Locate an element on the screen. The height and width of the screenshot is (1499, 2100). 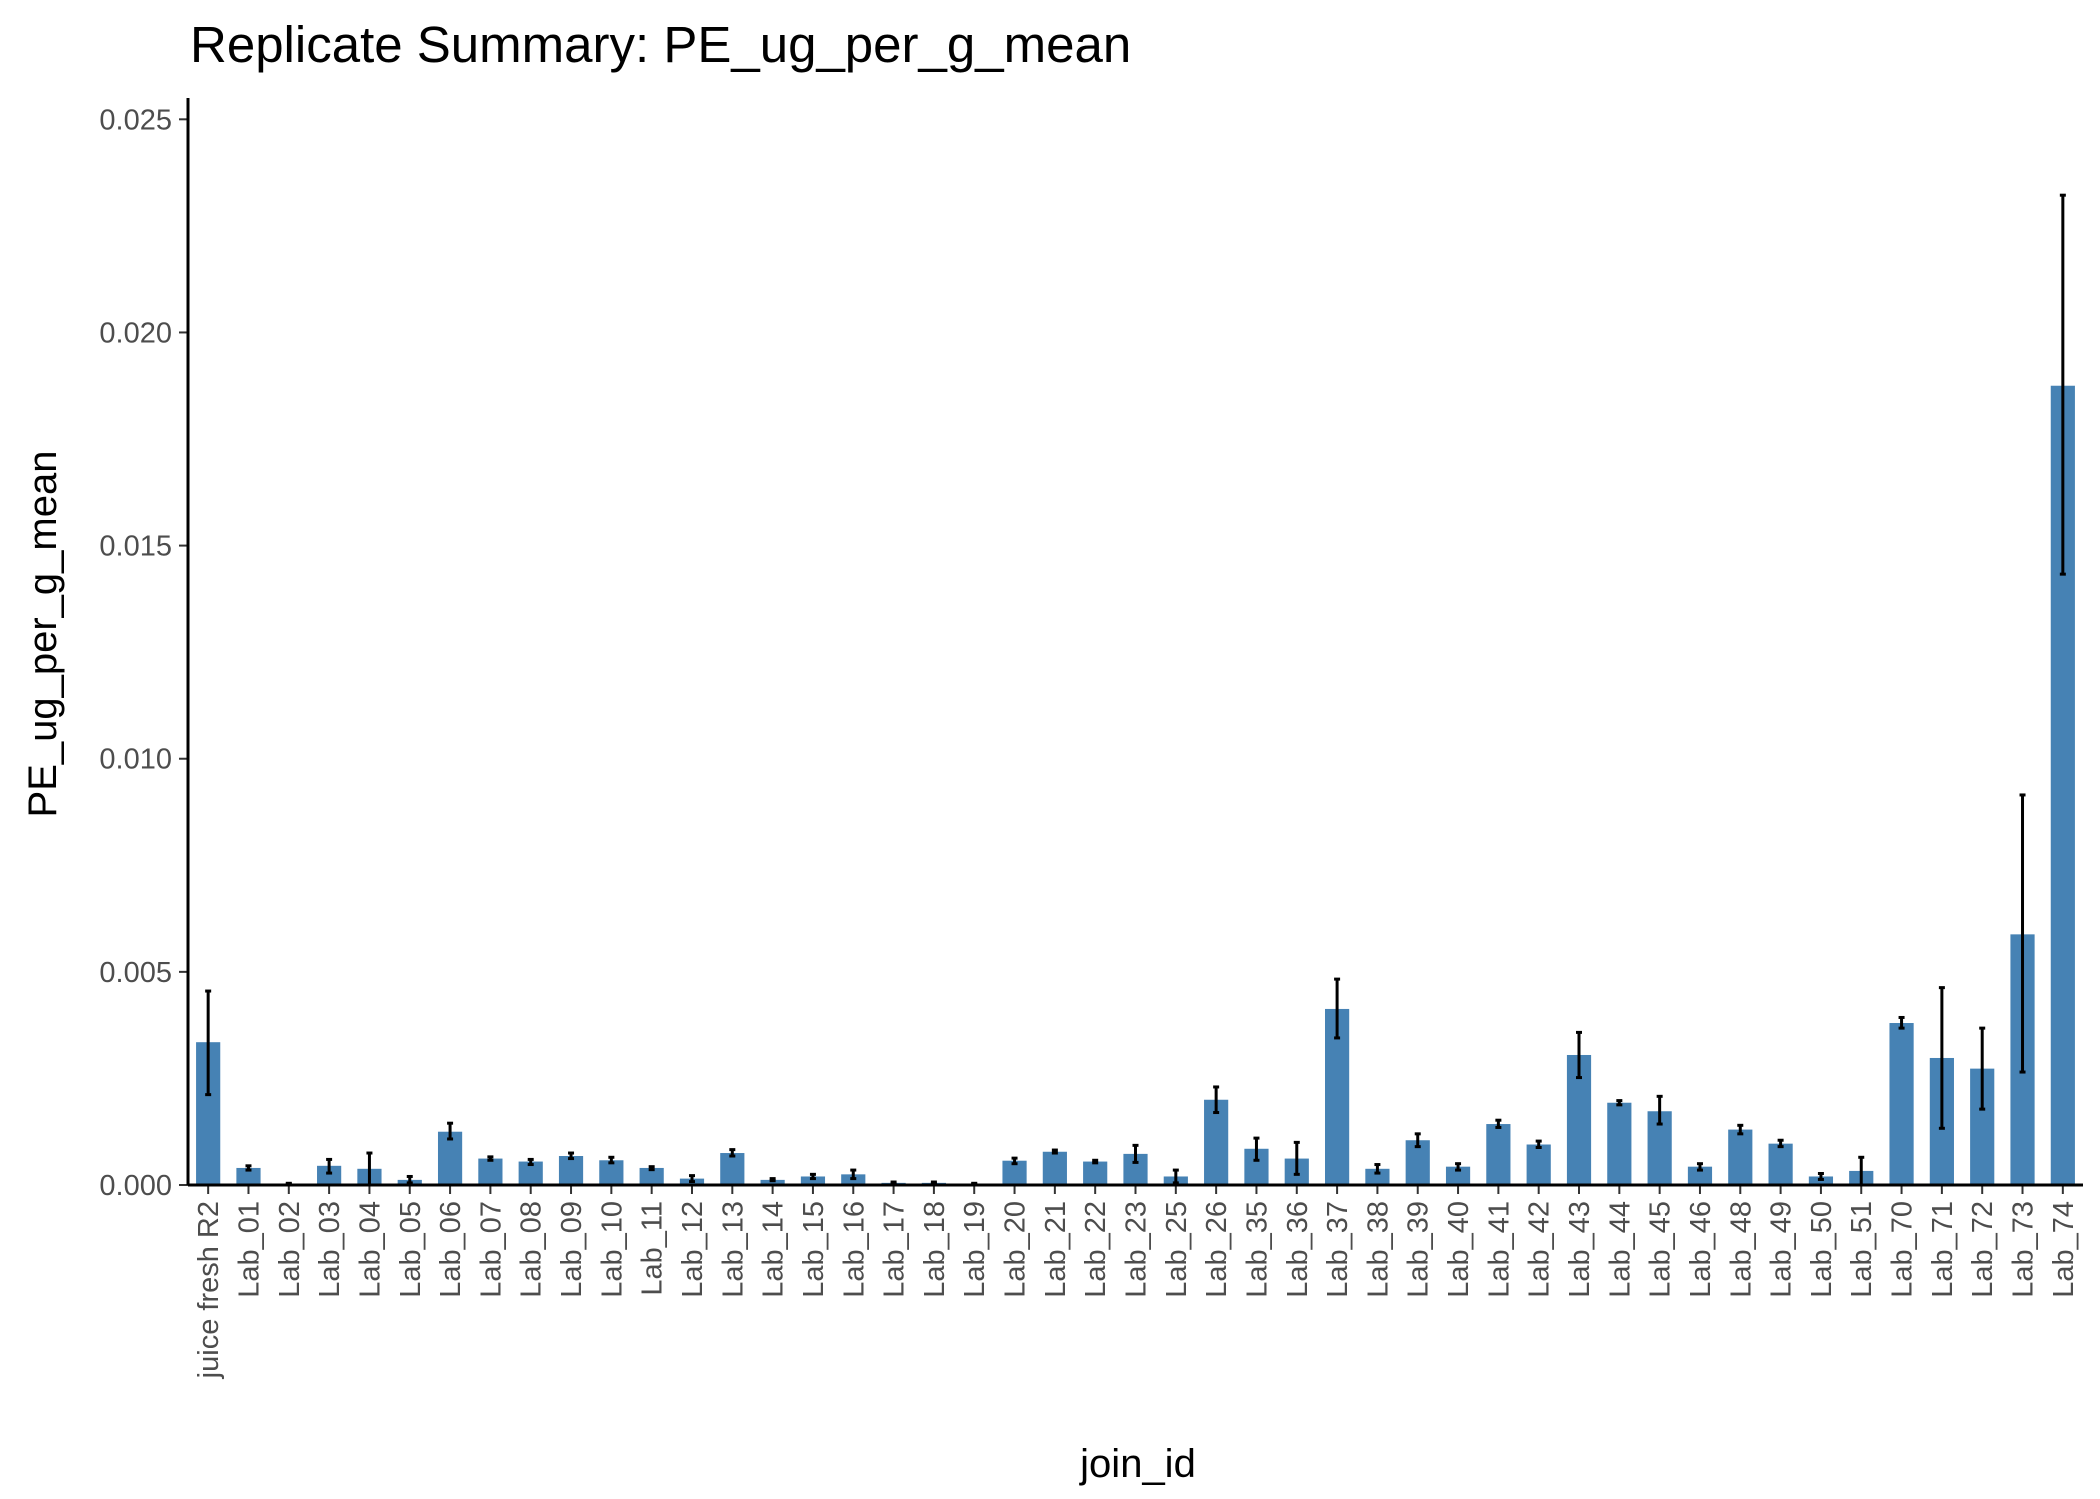
x-tick-label: Lab_04 is located at coordinates (370, 1249).